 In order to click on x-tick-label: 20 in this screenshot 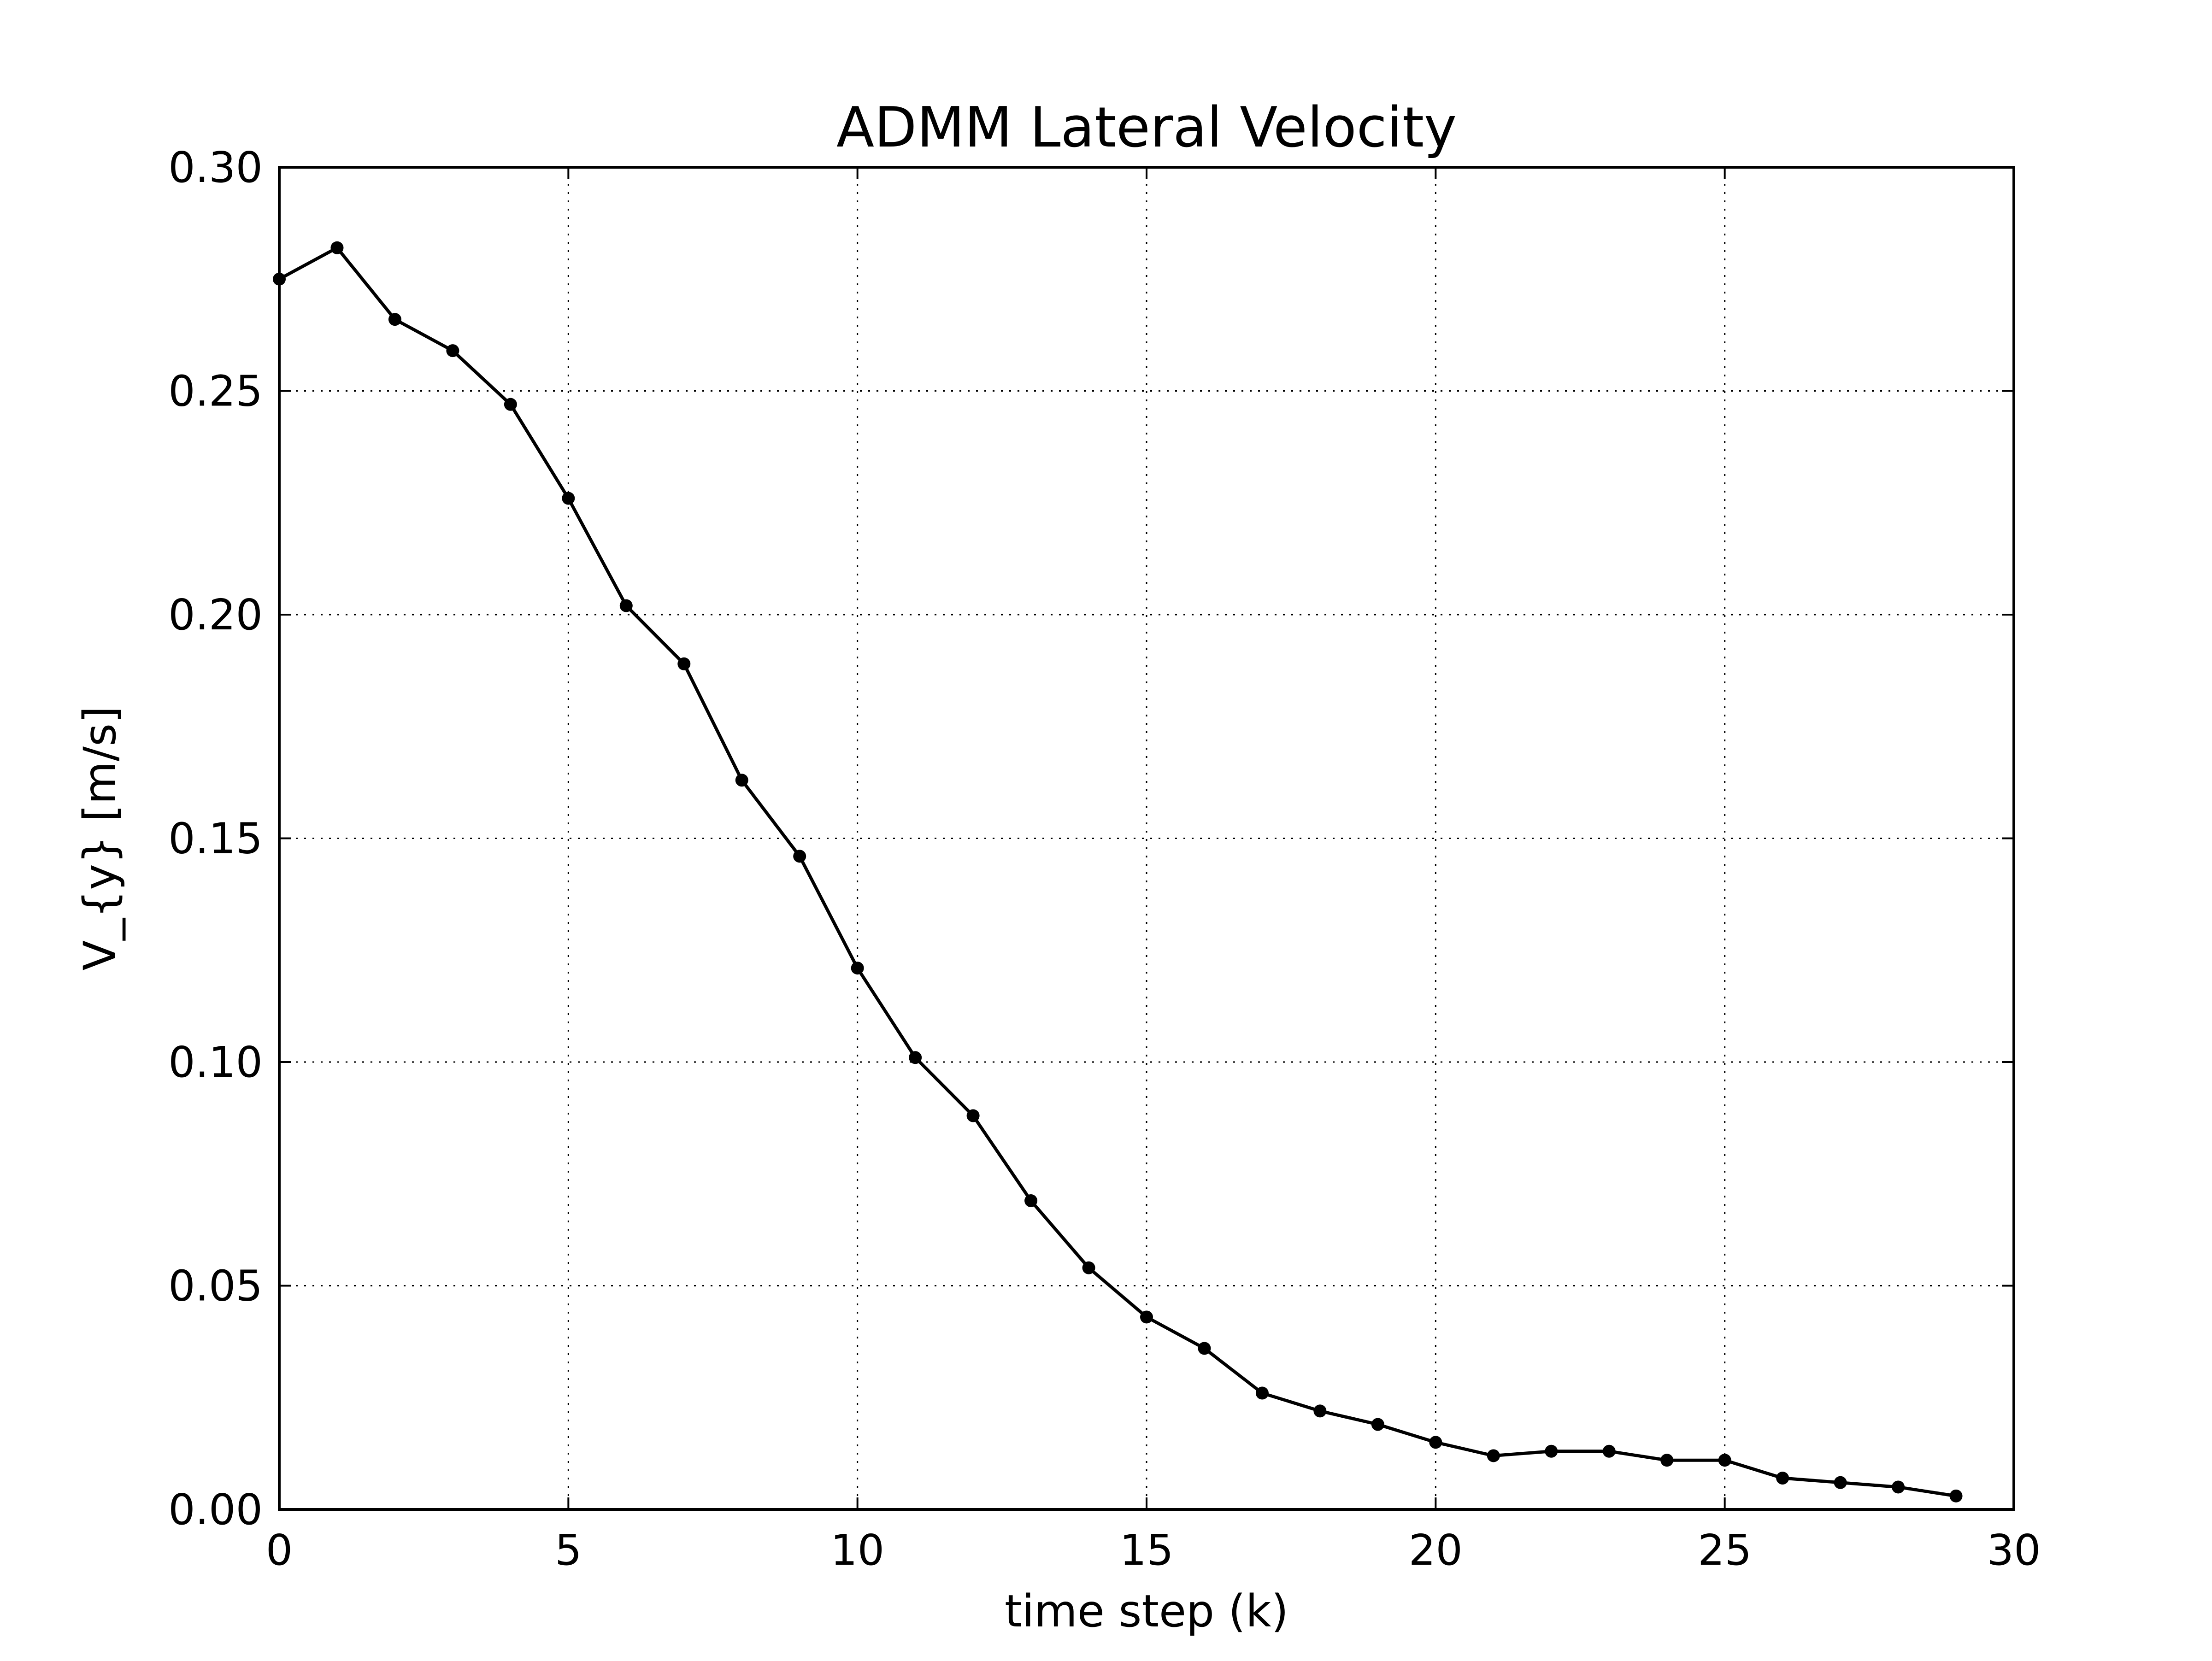, I will do `click(1436, 1550)`.